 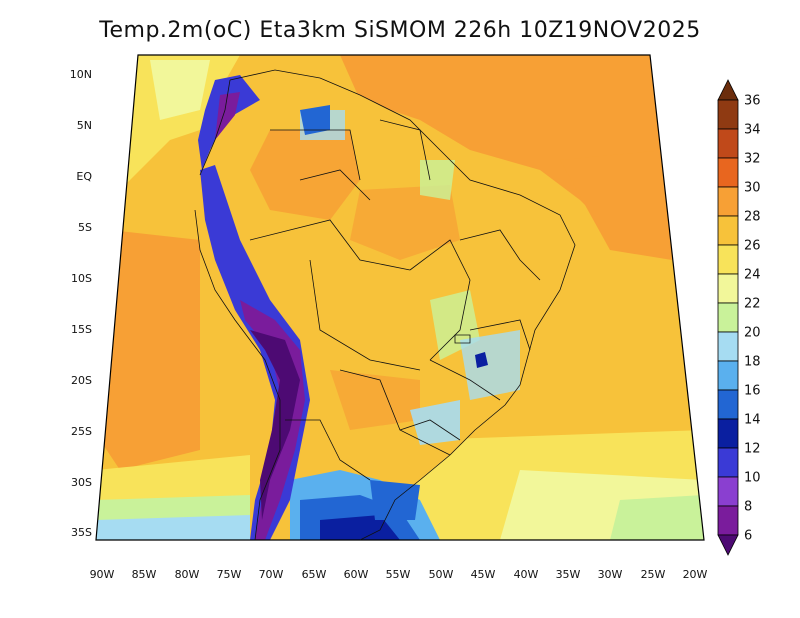 I want to click on lon-label: 65W, so click(x=314, y=574).